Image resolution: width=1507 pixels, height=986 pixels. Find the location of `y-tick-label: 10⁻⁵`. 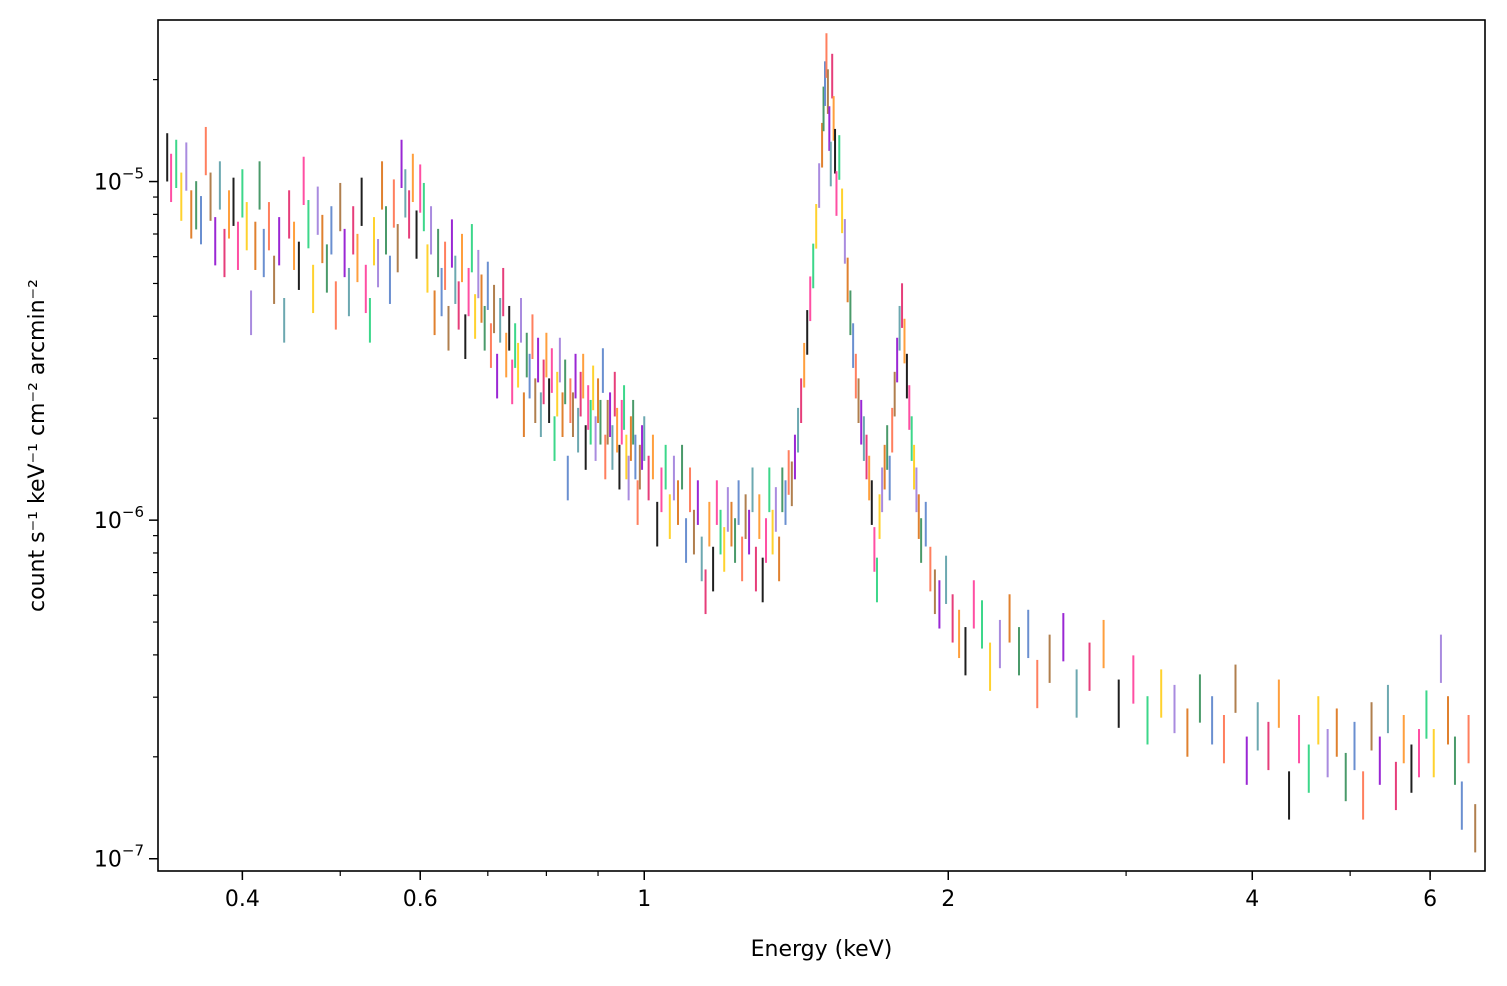

y-tick-label: 10⁻⁵ is located at coordinates (119, 180).